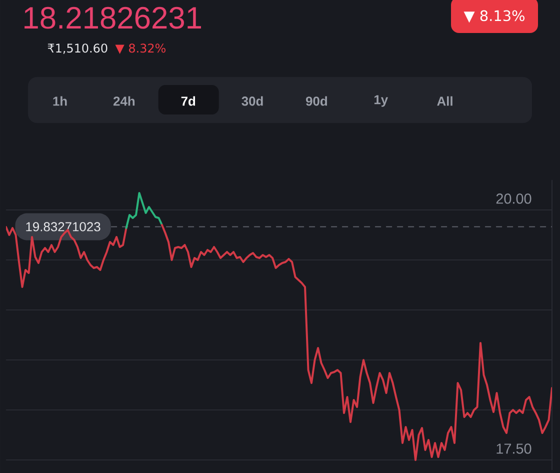 Image resolution: width=560 pixels, height=473 pixels. I want to click on text: 90d, so click(316, 101).